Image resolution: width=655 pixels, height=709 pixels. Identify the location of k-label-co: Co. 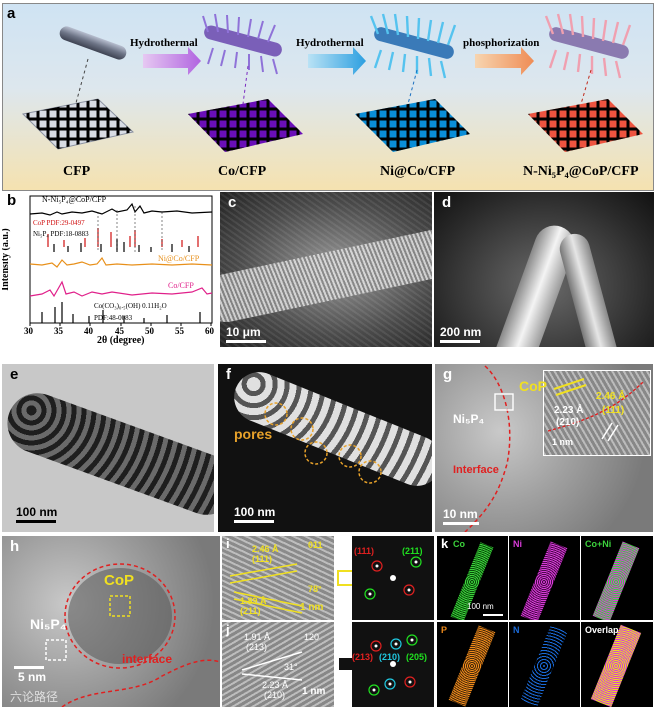
(459, 544).